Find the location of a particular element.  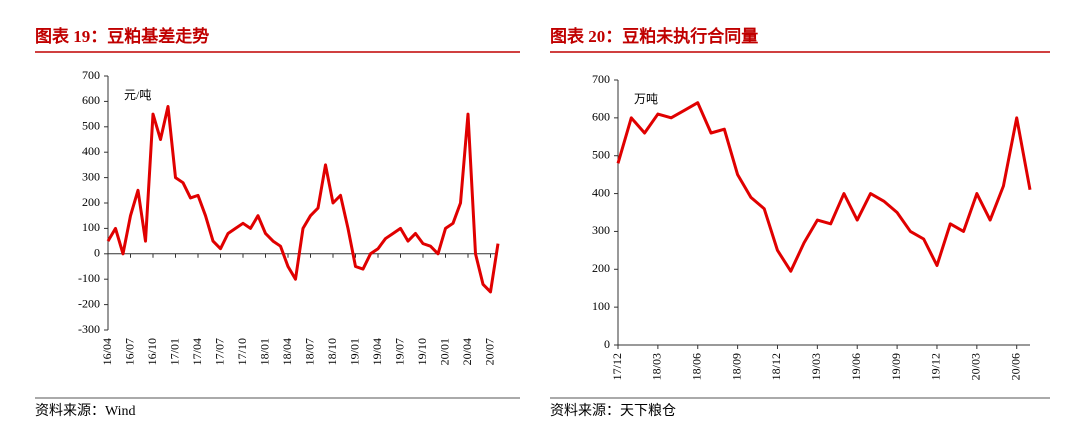

x-tick-label: 18/09 is located at coordinates (736, 366).